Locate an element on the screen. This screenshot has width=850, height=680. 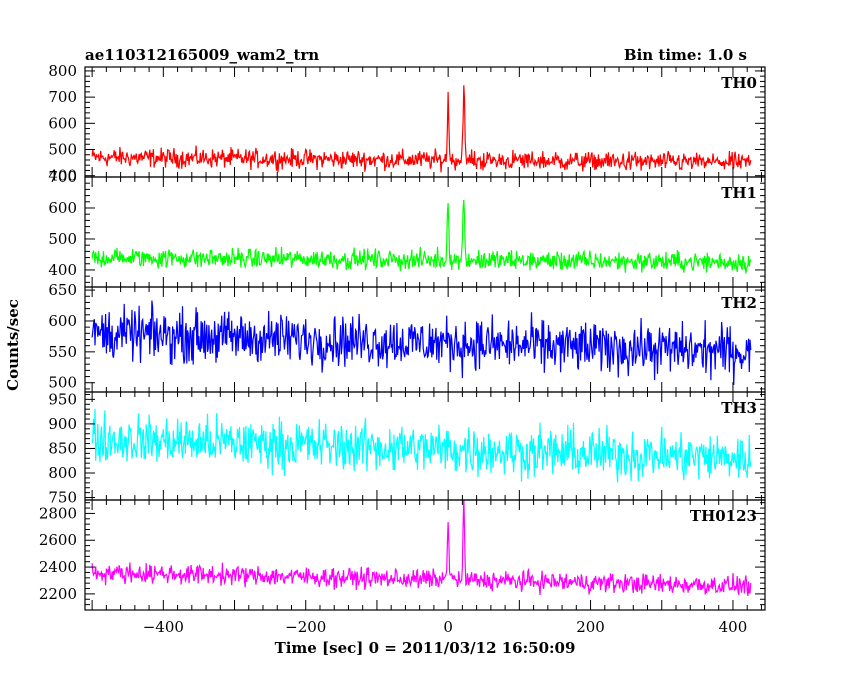
panel-th3: 750 800 850 900 950 TH3 is located at coordinates (407, 448).